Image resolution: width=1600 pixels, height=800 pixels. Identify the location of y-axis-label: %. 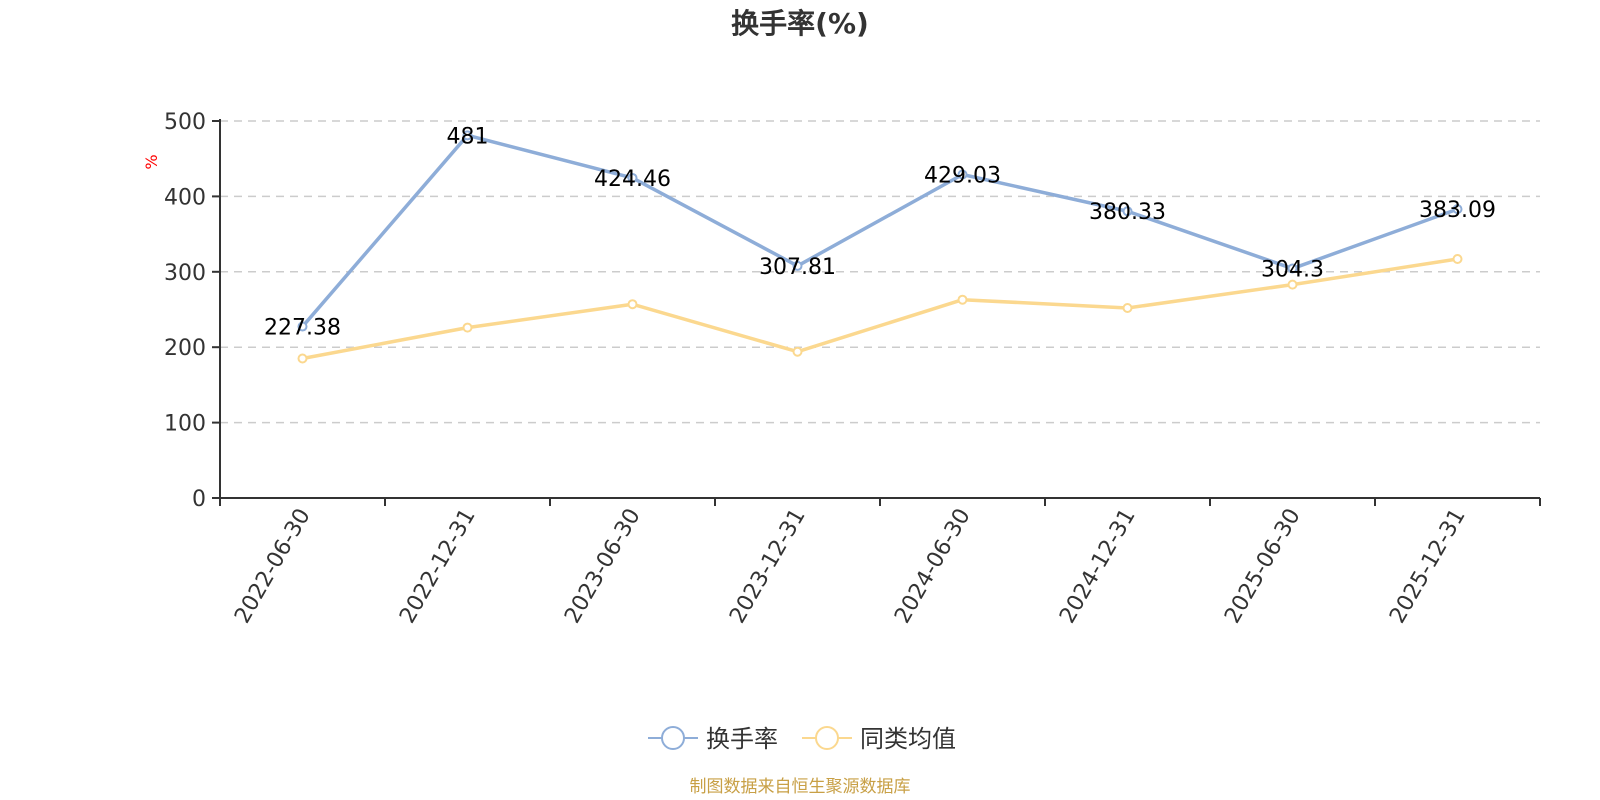
(151, 161).